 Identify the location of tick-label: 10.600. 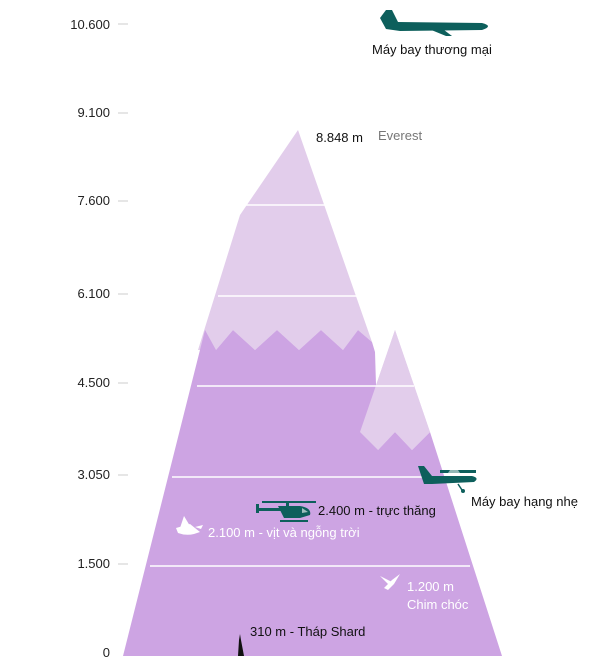
(90, 24).